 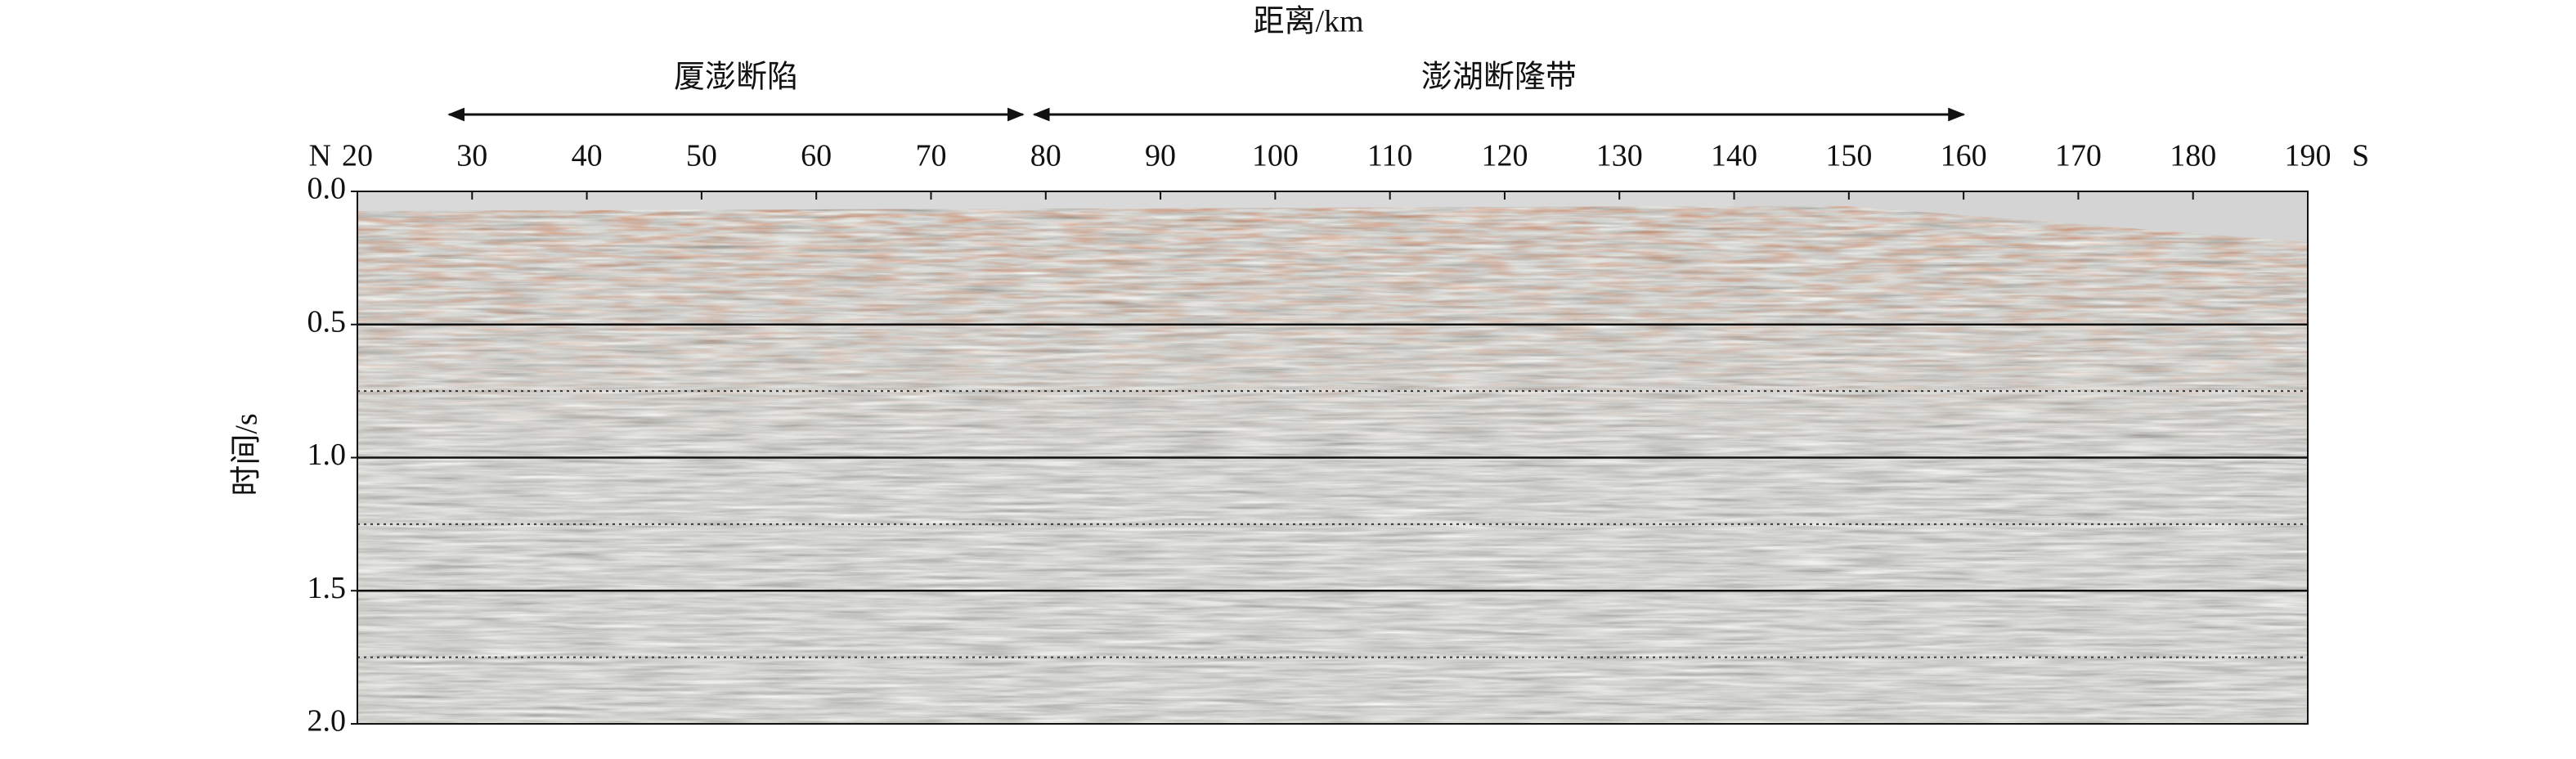 What do you see at coordinates (1390, 156) in the screenshot?
I see `x-tick-label: 110` at bounding box center [1390, 156].